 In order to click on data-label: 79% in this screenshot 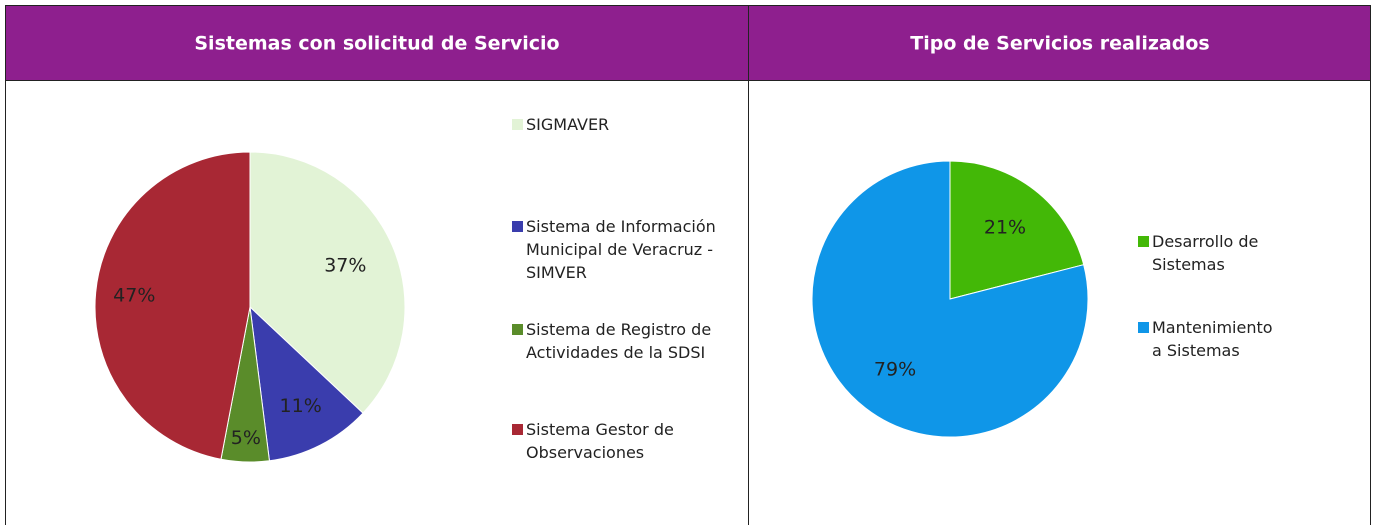, I will do `click(895, 369)`.